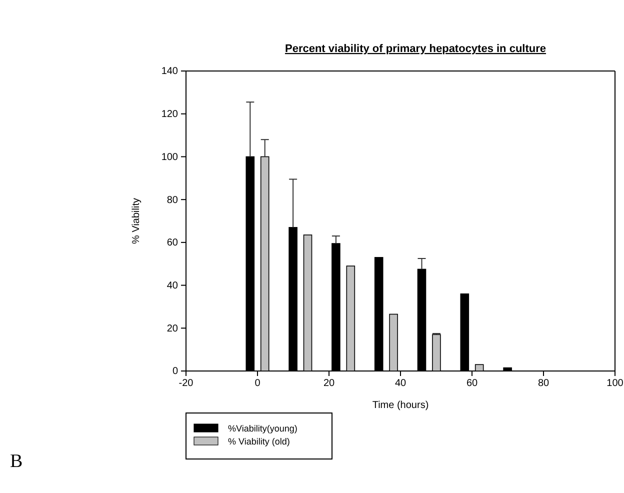 The image size is (624, 493). Describe the element at coordinates (16, 461) in the screenshot. I see `text: B` at that location.